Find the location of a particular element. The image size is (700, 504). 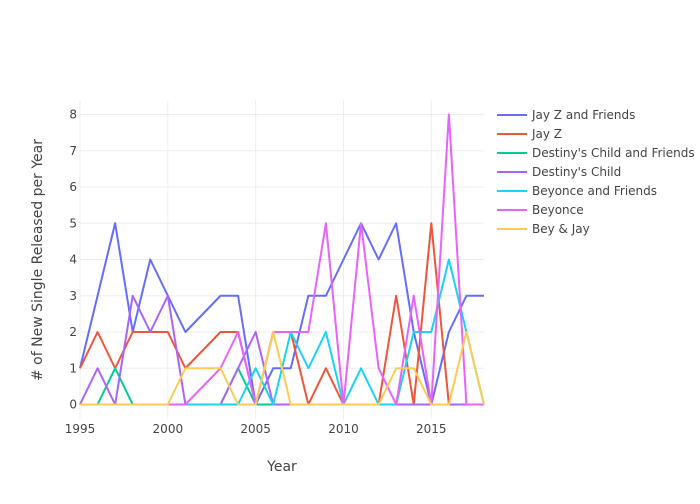

legend-label: Bey & Jay is located at coordinates (561, 229).